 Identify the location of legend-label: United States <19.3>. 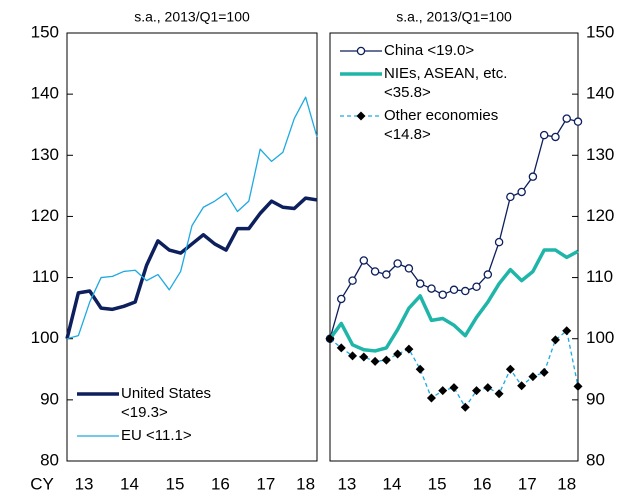
(166, 403).